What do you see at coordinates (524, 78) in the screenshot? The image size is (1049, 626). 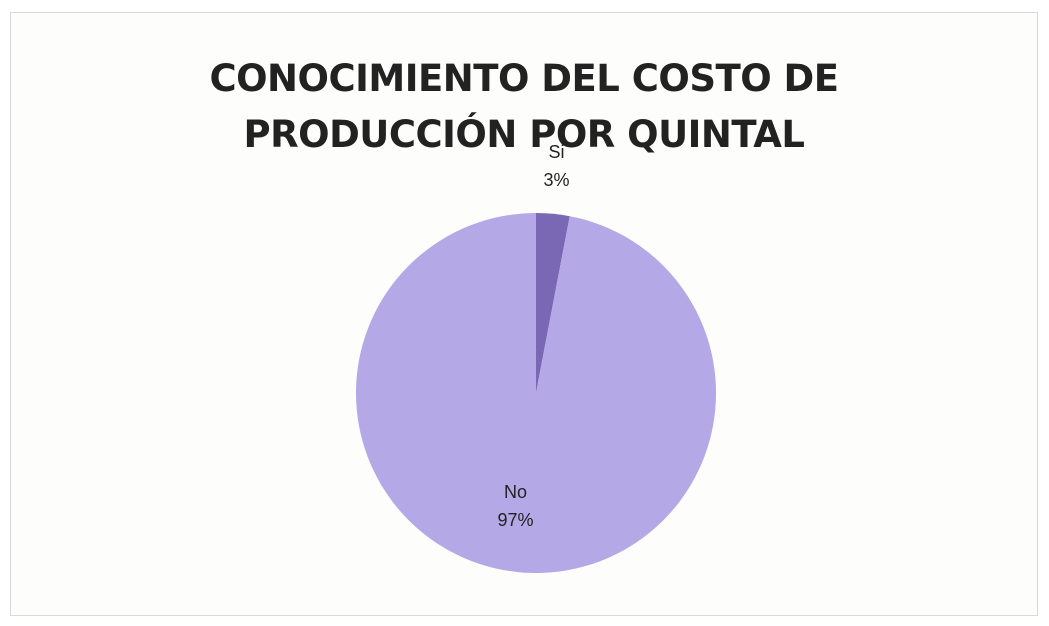 I see `chart-title-line-1: CONOCIMIENTO DEL COSTO DE` at bounding box center [524, 78].